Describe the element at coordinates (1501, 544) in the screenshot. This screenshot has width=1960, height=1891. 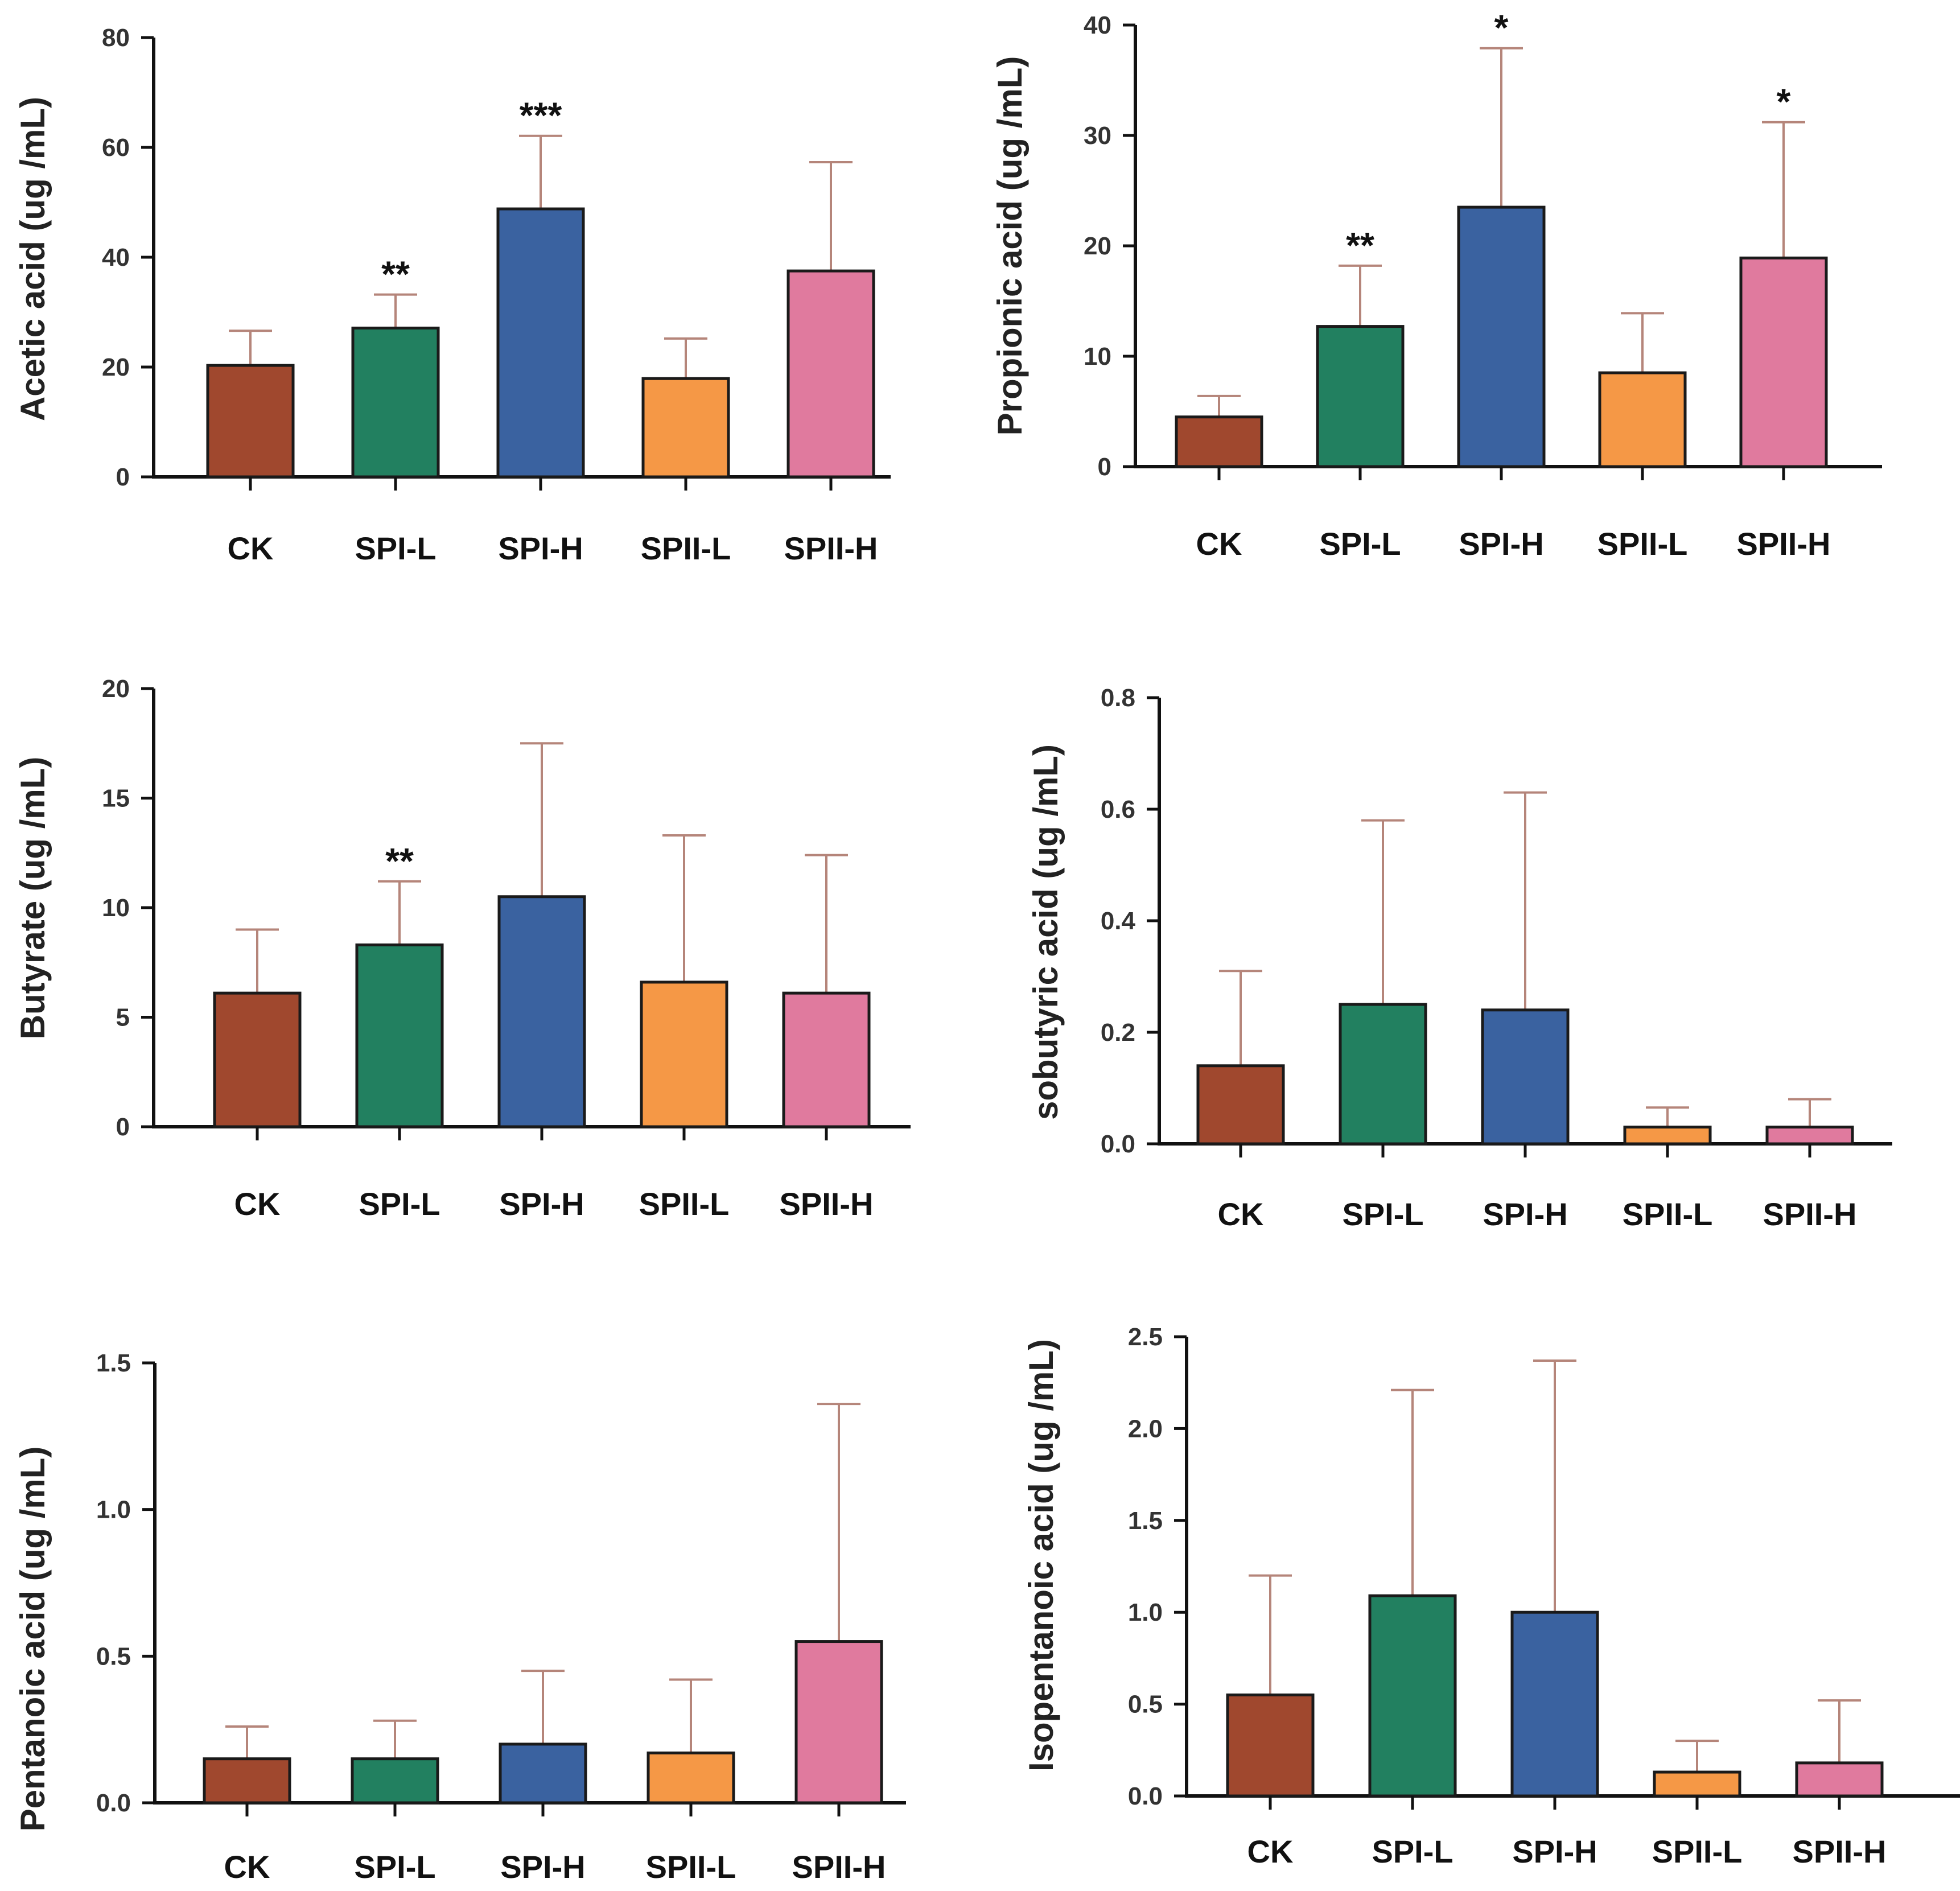
I see `chart-2-category-label: SPI-H` at that location.